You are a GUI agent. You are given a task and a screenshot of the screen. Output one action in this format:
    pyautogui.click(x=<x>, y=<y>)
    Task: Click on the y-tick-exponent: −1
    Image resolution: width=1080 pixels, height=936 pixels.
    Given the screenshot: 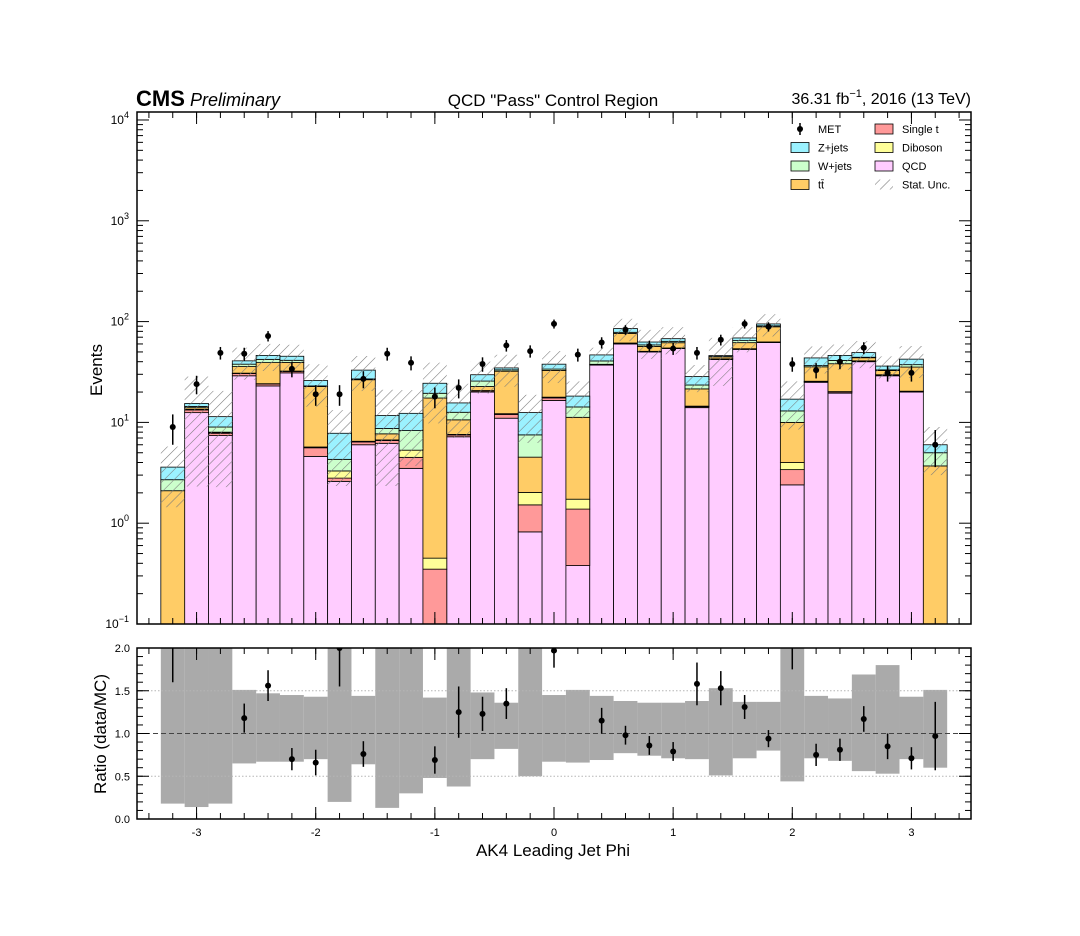 What is the action you would take?
    pyautogui.click(x=124, y=619)
    